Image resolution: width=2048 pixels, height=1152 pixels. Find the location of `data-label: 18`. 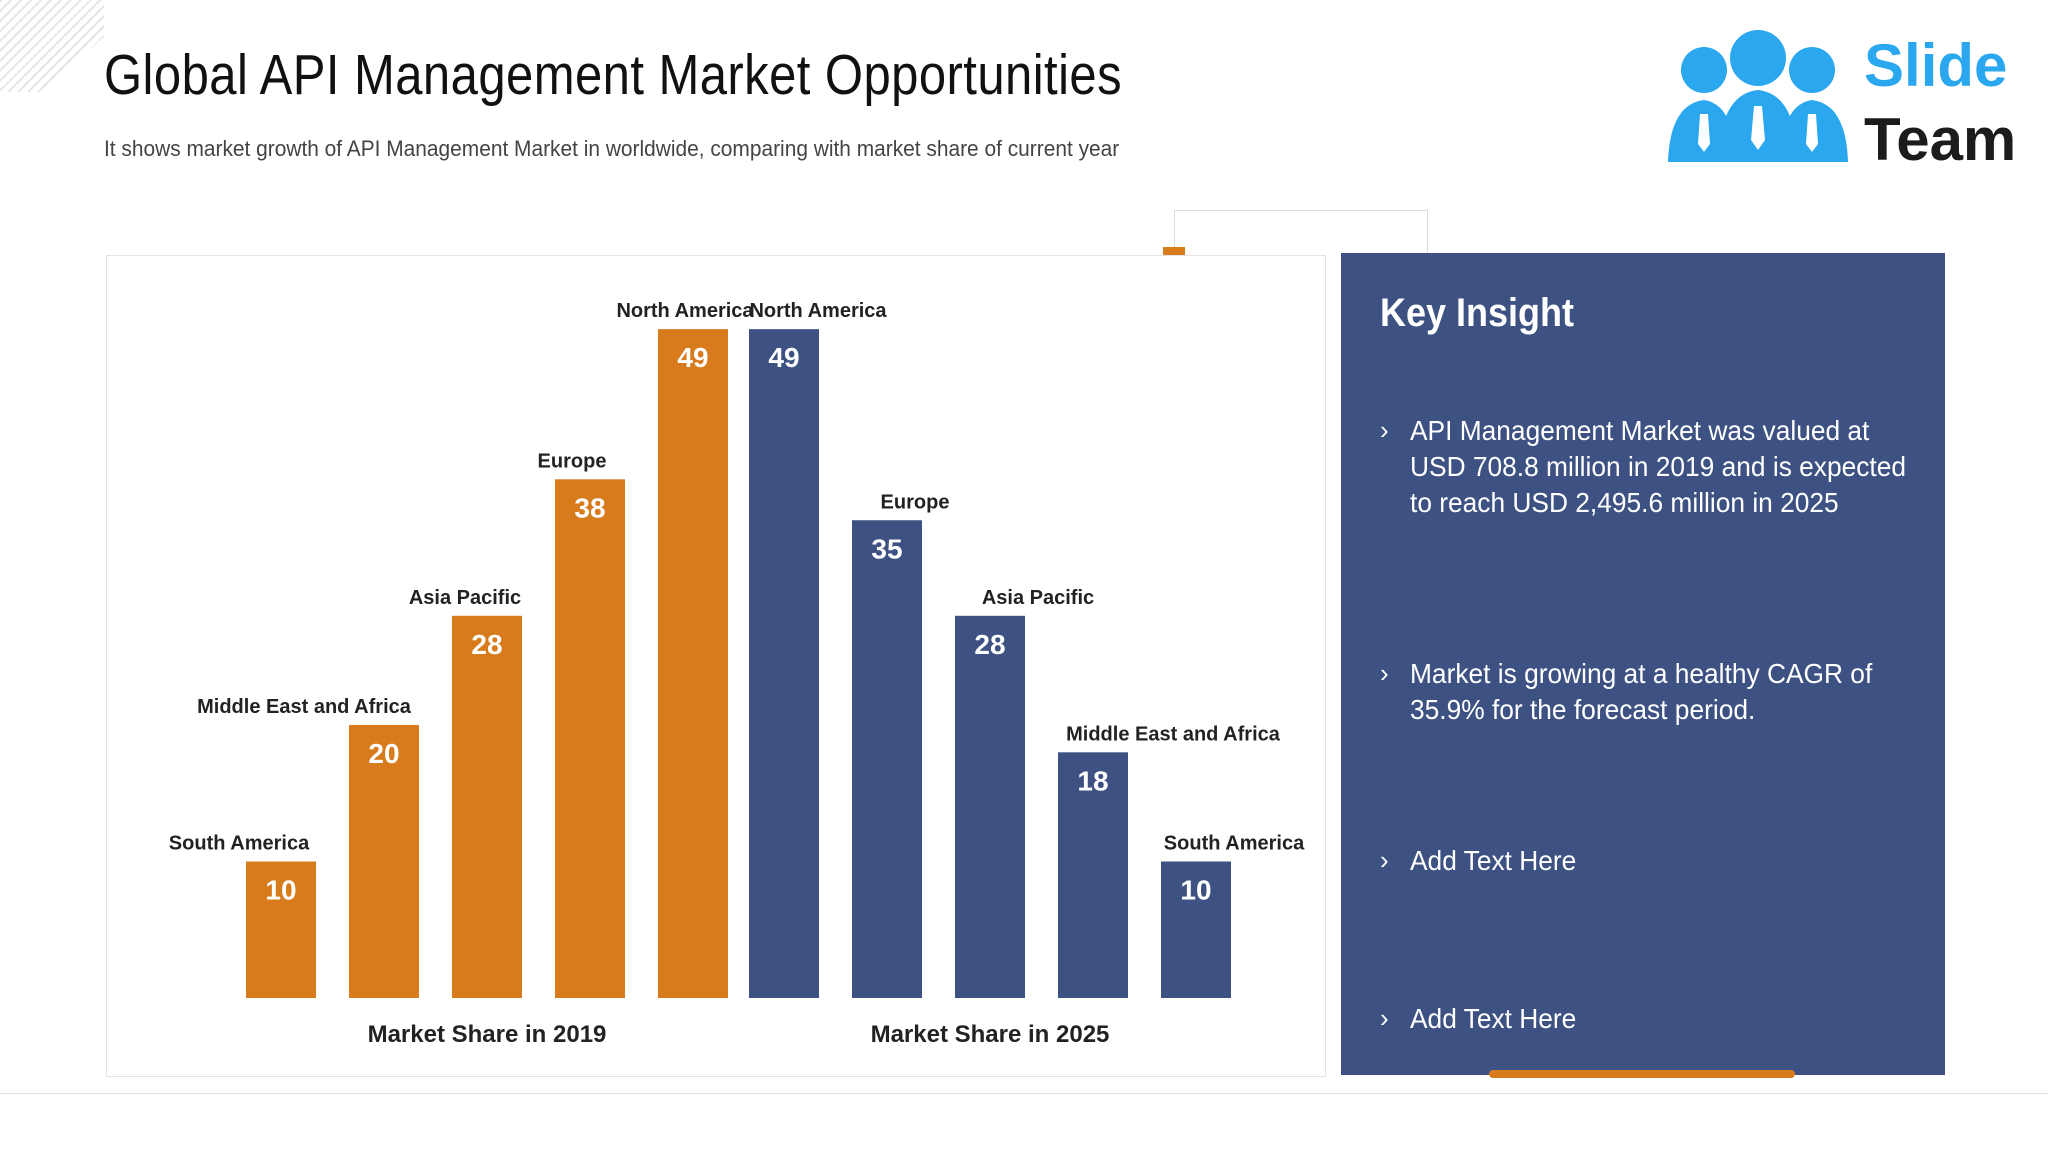

data-label: 18 is located at coordinates (1092, 780).